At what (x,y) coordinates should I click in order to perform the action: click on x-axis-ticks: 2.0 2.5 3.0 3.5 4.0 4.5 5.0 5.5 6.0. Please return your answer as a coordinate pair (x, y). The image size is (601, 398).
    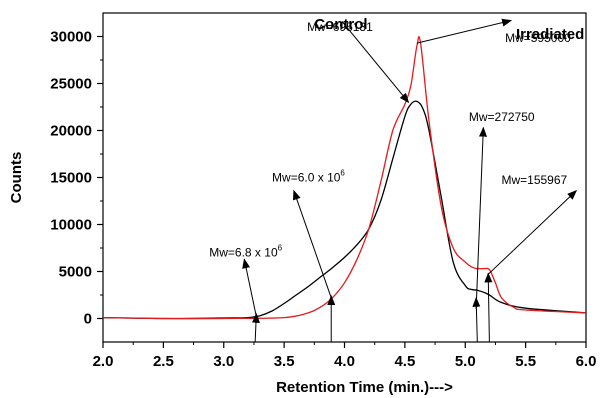
    Looking at the image, I should click on (345, 356).